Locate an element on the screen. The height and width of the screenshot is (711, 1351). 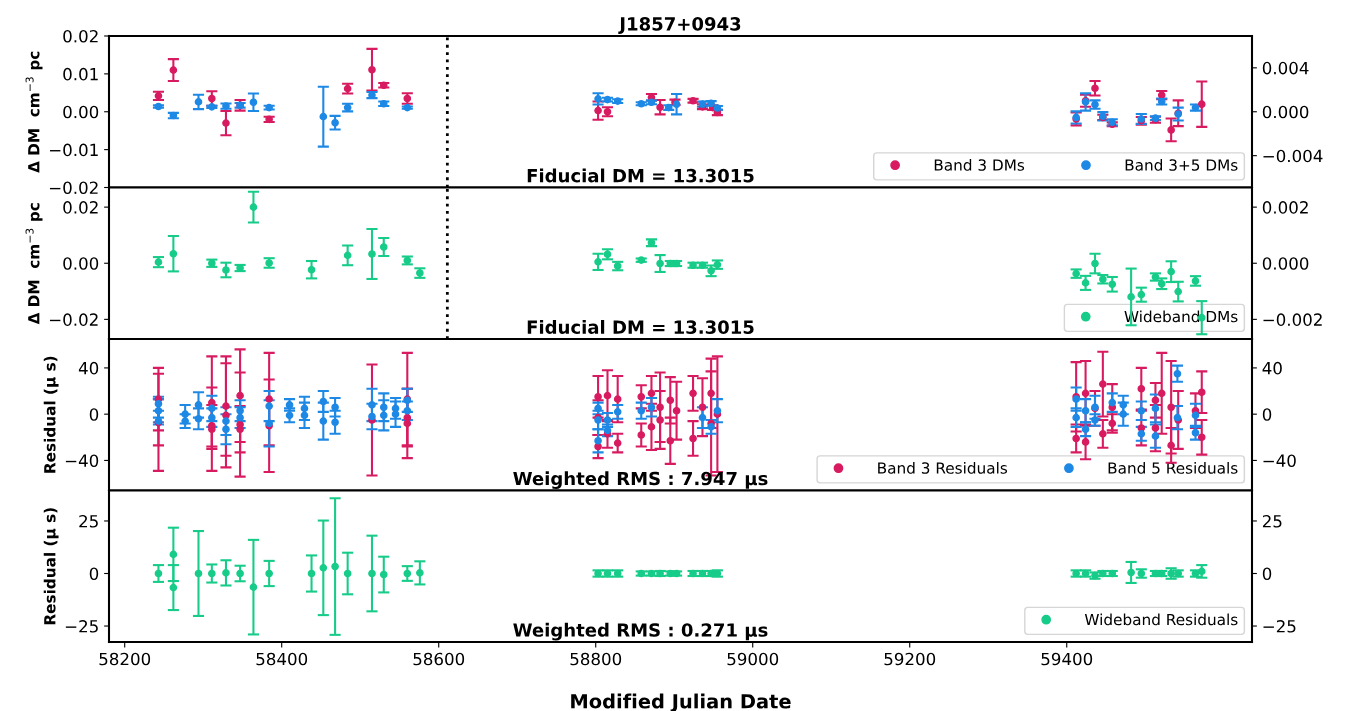
y2-tick-label: −40 is located at coordinates (1279, 460).